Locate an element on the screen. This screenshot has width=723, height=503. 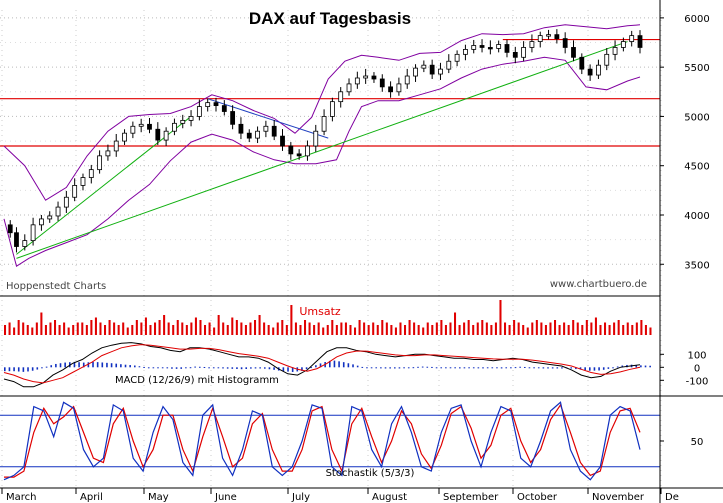
macd-signal-line is located at coordinates (322, 364).